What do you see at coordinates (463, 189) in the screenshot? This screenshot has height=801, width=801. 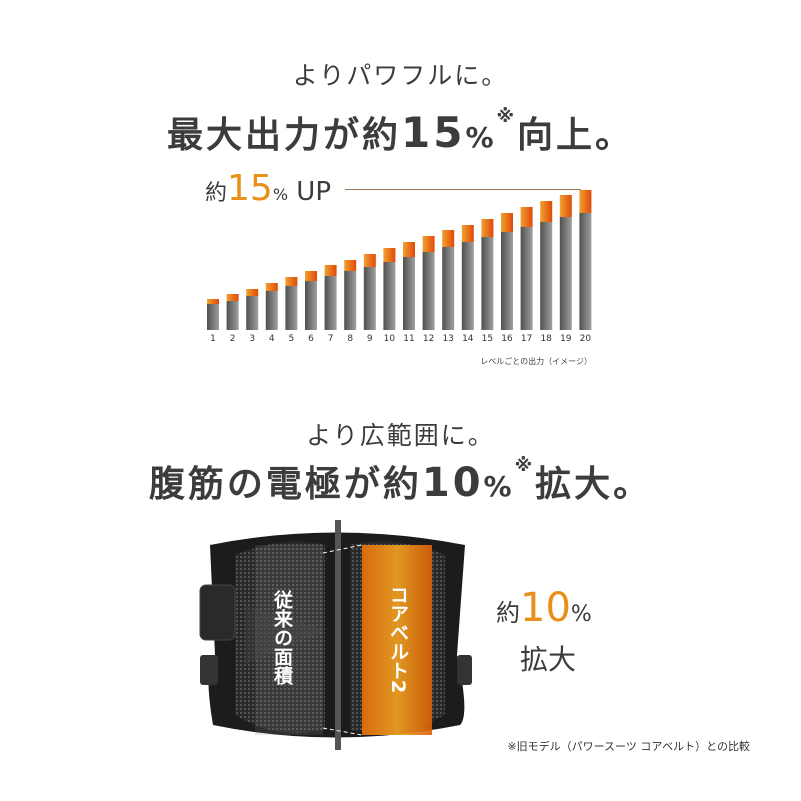 I see `reference-line` at bounding box center [463, 189].